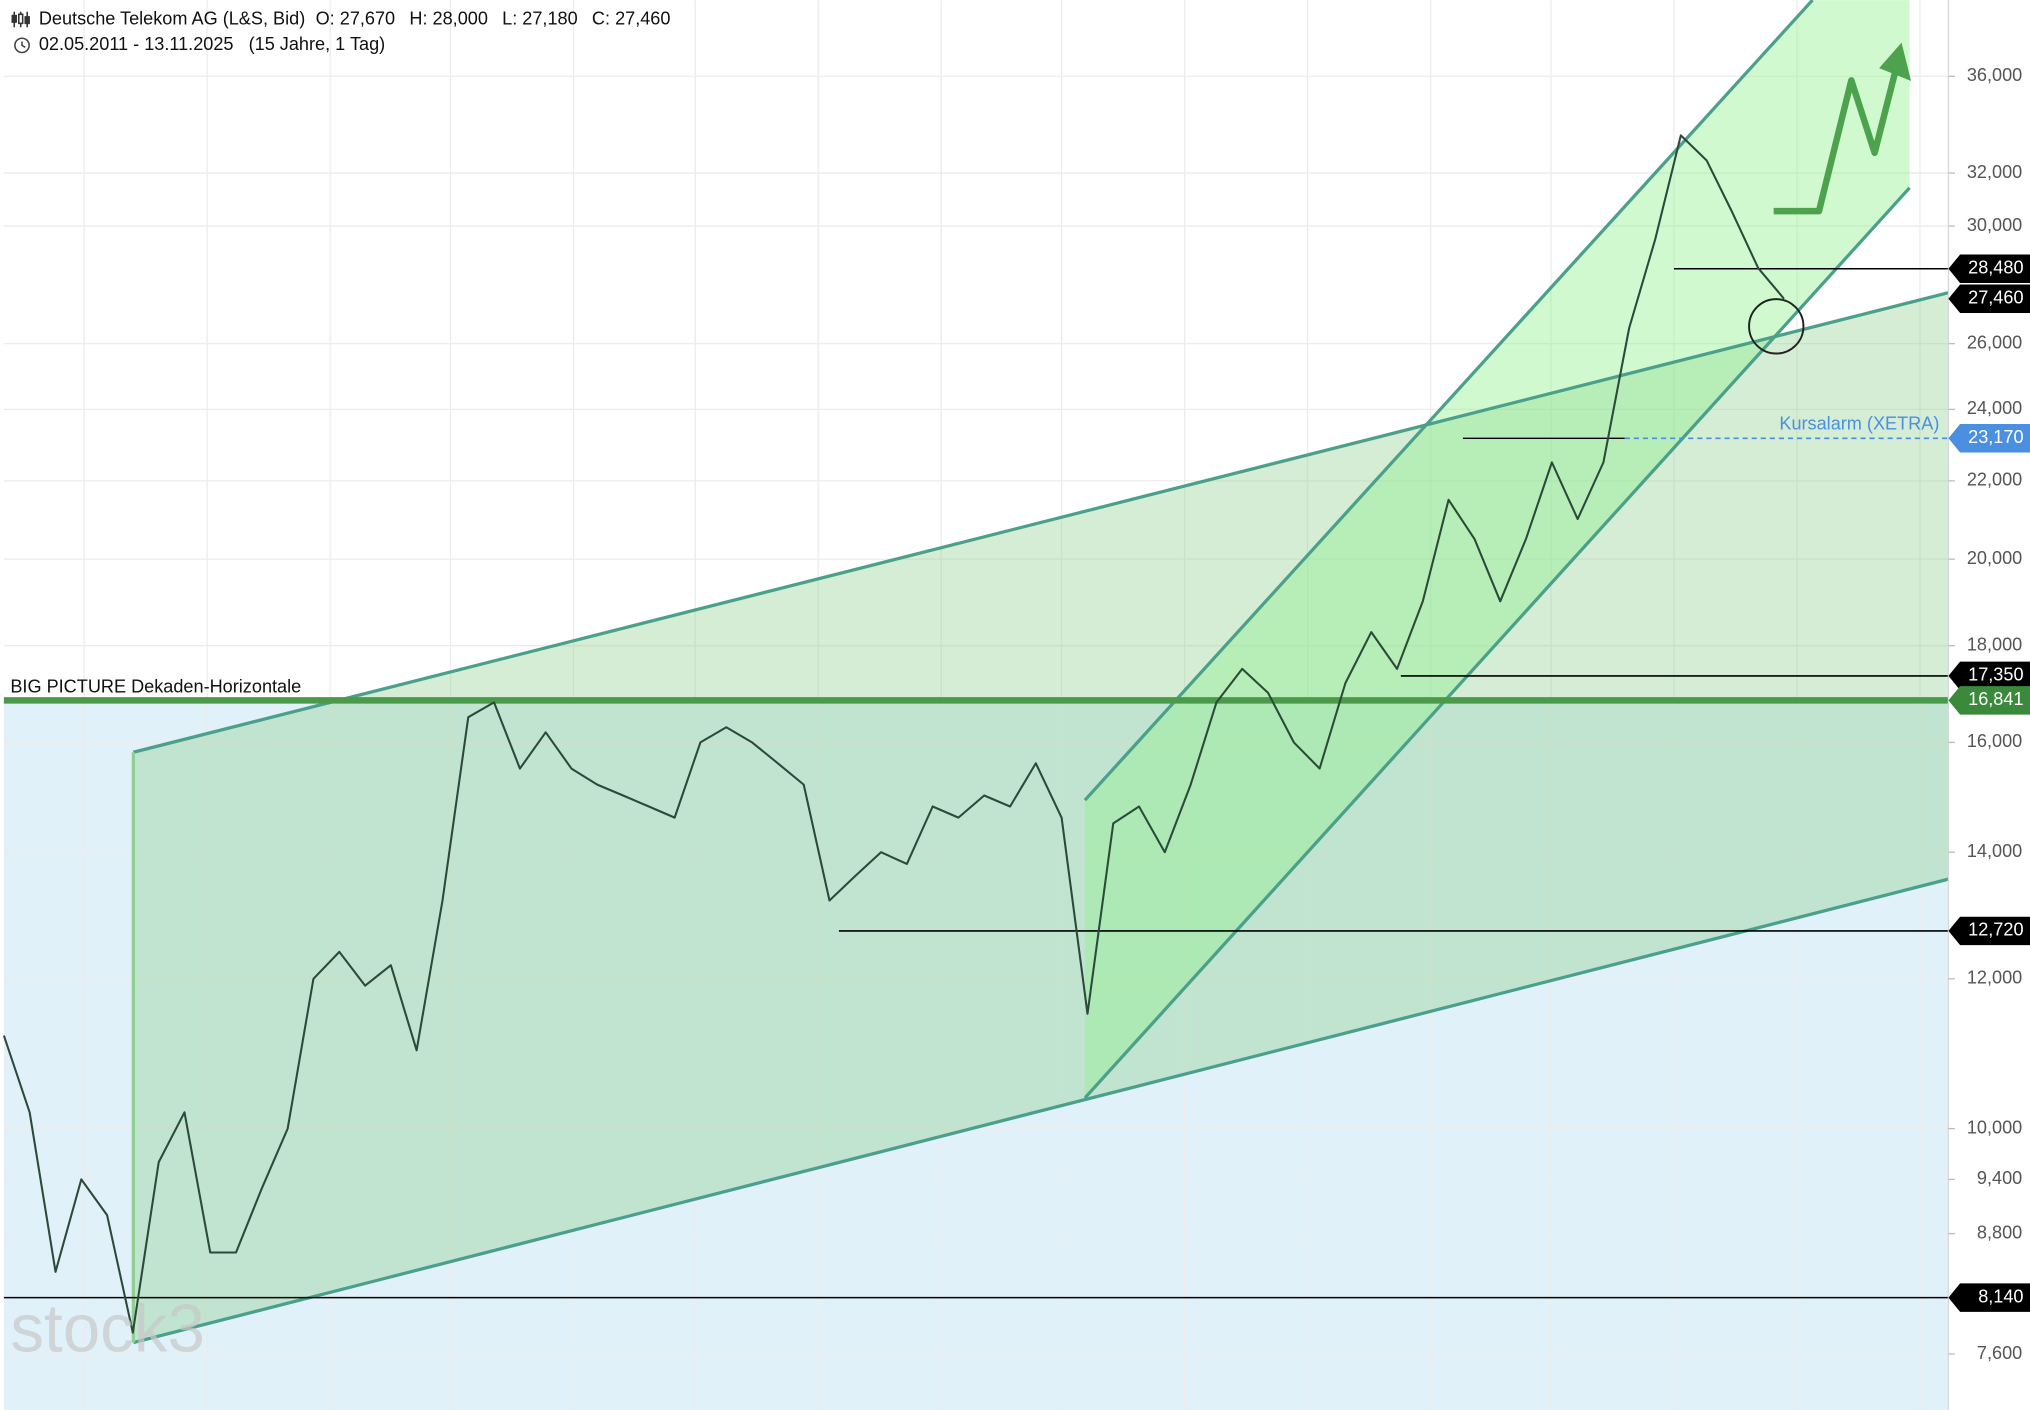 The height and width of the screenshot is (1410, 2030). What do you see at coordinates (1895, 61) in the screenshot?
I see `forecast-arrowhead` at bounding box center [1895, 61].